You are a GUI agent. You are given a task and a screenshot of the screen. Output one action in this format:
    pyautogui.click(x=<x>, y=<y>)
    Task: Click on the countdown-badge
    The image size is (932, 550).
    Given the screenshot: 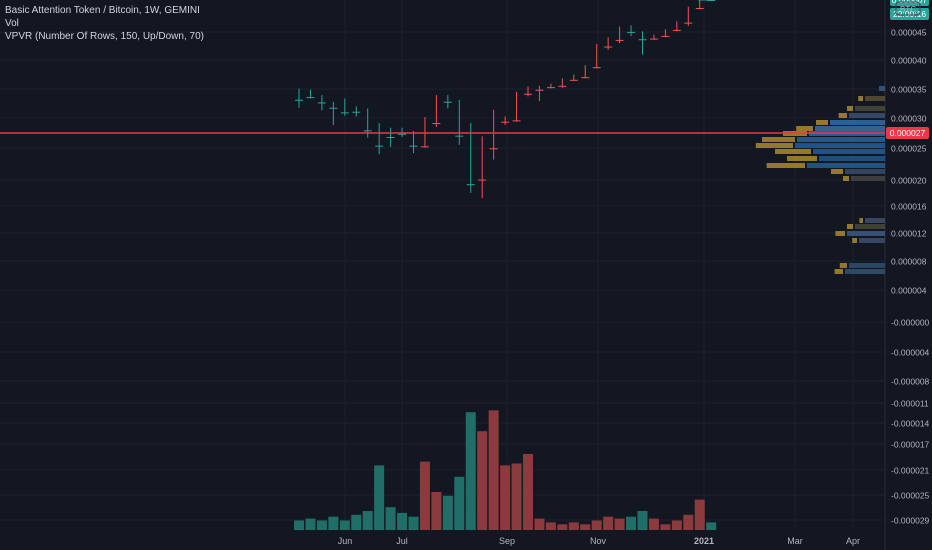 What is the action you would take?
    pyautogui.click(x=909, y=14)
    